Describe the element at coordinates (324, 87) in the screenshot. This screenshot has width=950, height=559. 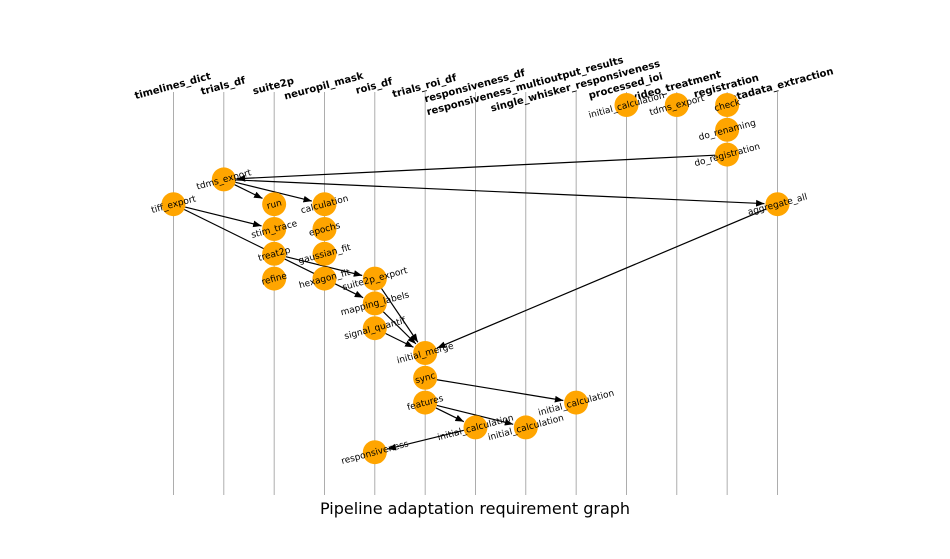
I see `column-label: neuropil_mask` at that location.